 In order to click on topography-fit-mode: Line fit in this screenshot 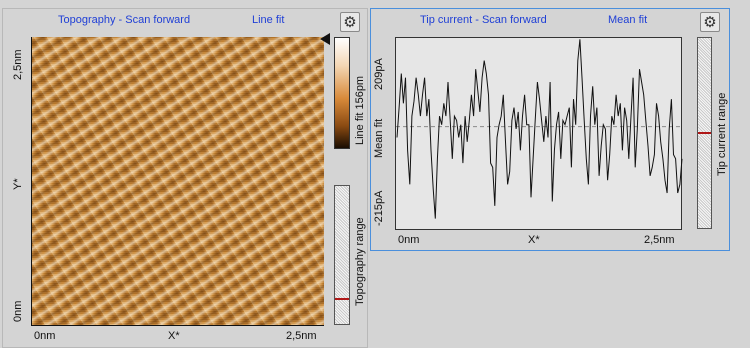, I will do `click(268, 20)`.